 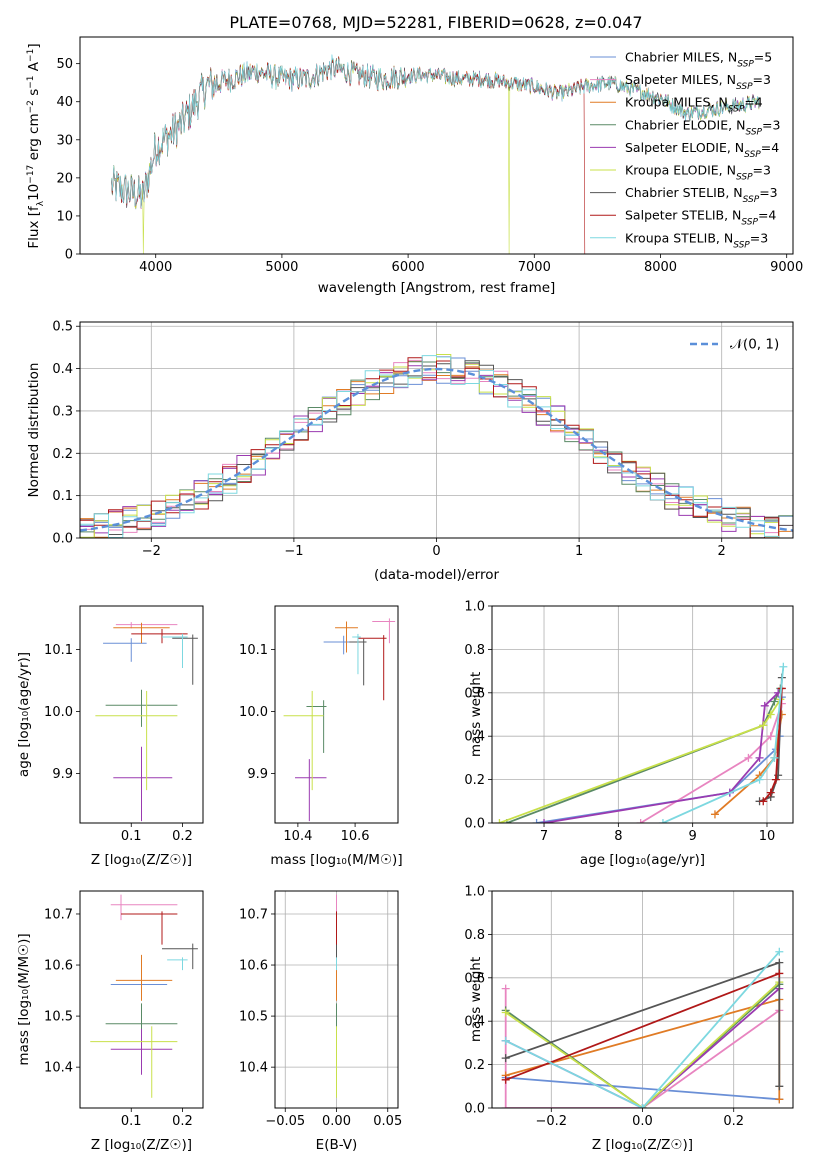 I want to click on y-axis-label: Flux [fλ10−17 erg cm−2 s−1 A−1], so click(x=36, y=145).